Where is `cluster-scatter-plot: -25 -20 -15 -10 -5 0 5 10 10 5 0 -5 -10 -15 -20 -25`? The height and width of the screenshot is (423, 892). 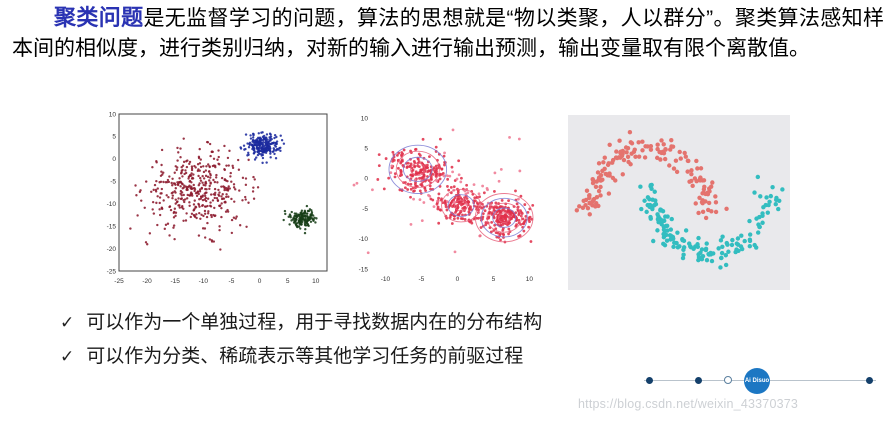
cluster-scatter-plot: -25 -20 -15 -10 -5 0 5 10 10 5 0 -5 -10 -15 -20 -25 is located at coordinates (215, 197).